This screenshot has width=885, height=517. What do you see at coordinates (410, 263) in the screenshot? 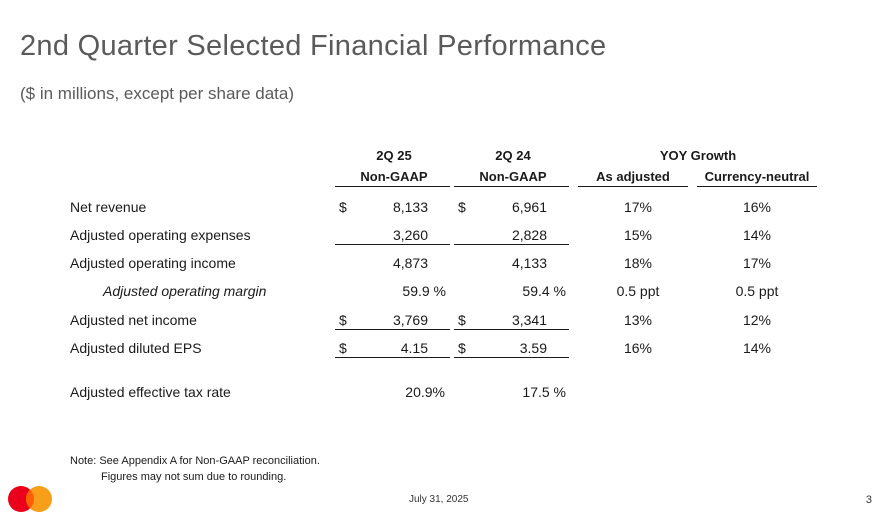
I see `value-2q25: 4,873` at bounding box center [410, 263].